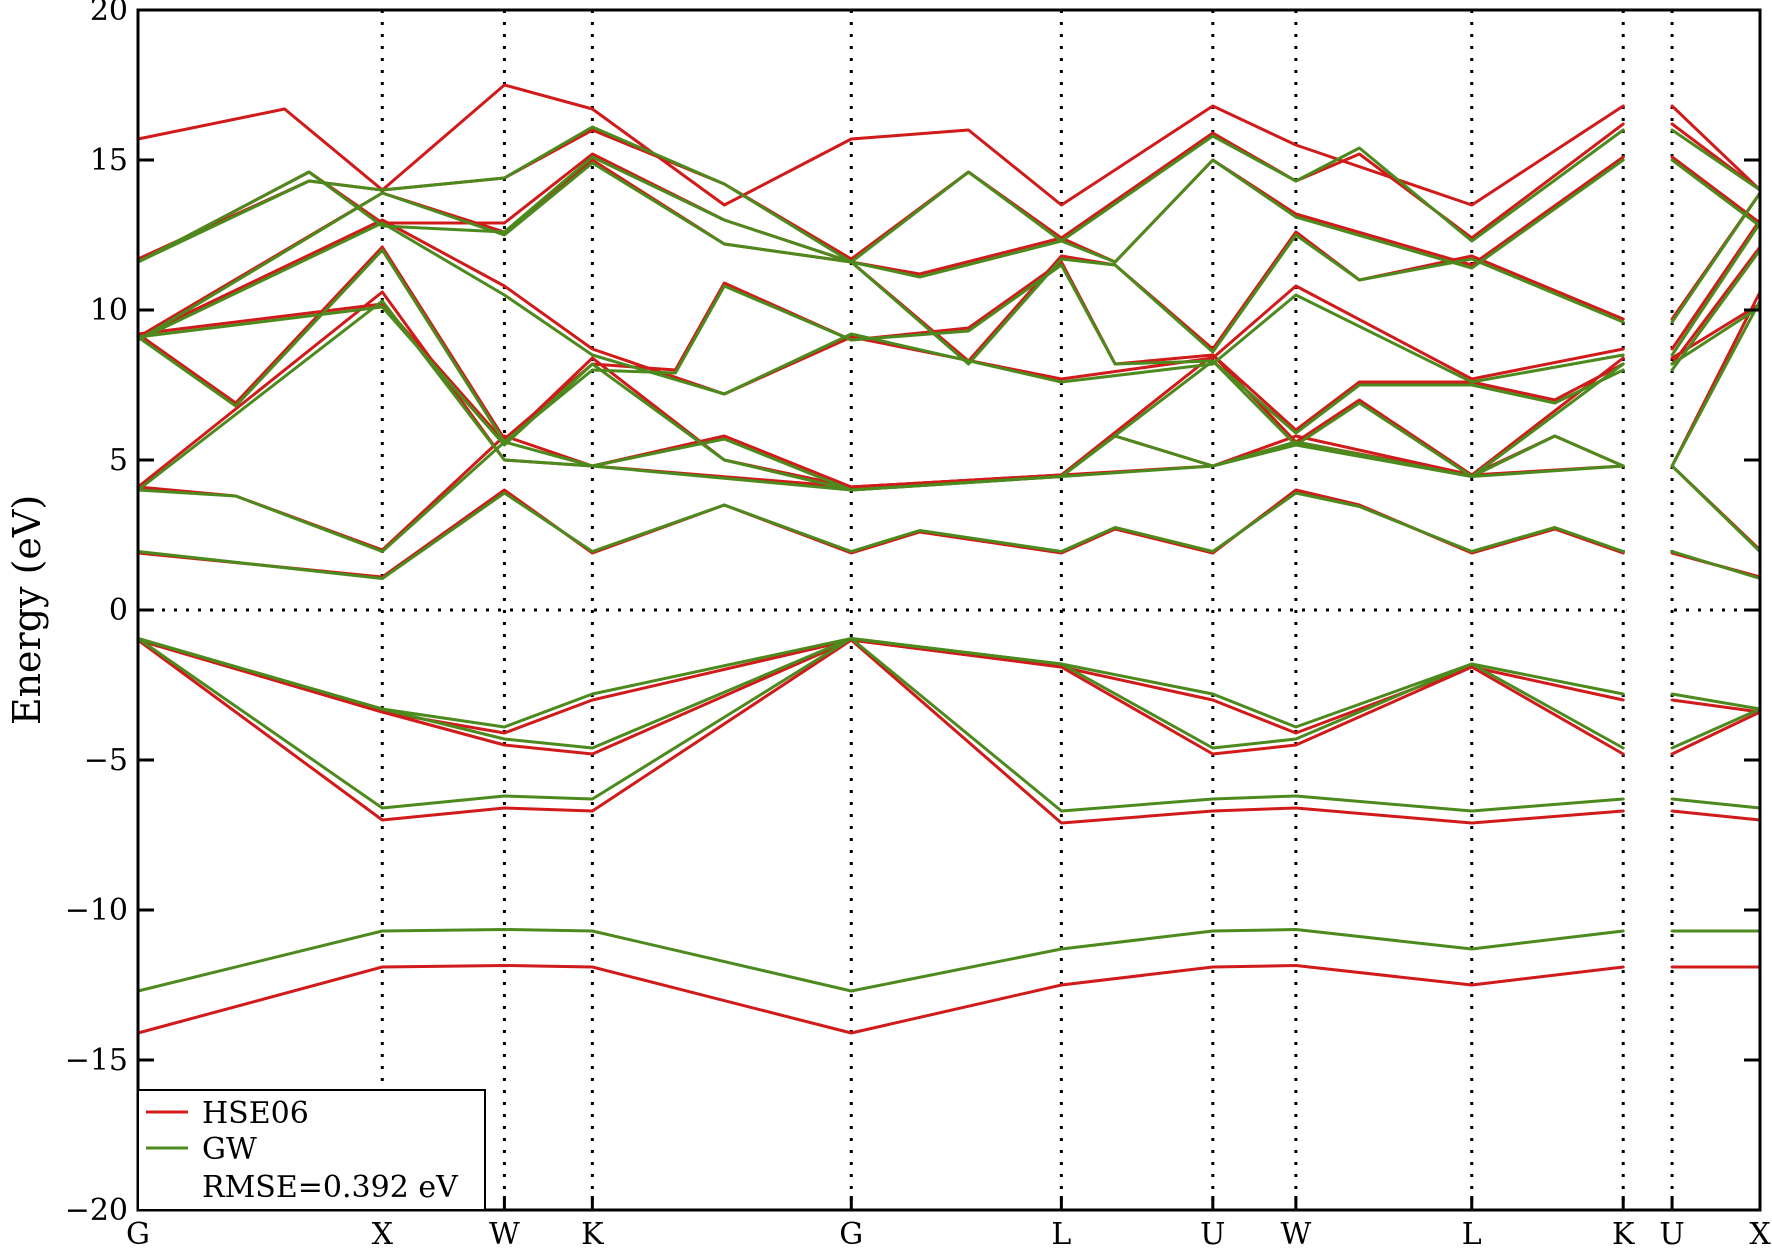  Describe the element at coordinates (106, 760) in the screenshot. I see `y-tick-label: −5` at that location.